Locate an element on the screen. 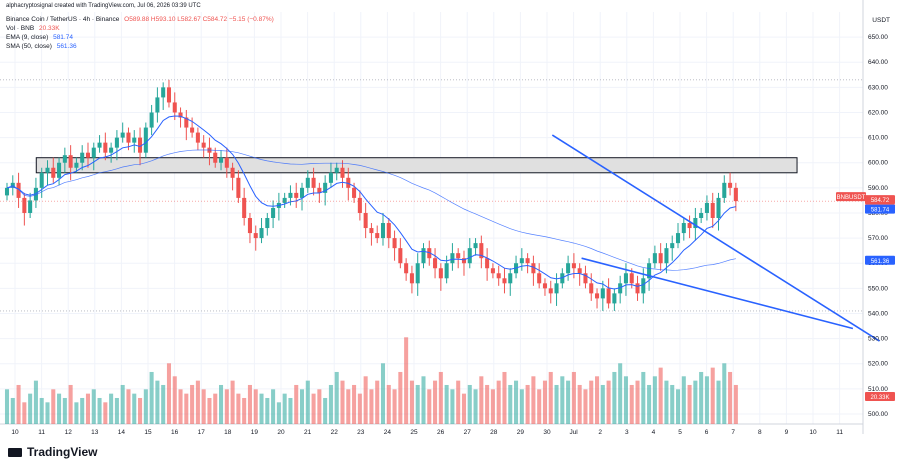  sma-legend: SMA (50, close) 561.36 is located at coordinates (41, 47).